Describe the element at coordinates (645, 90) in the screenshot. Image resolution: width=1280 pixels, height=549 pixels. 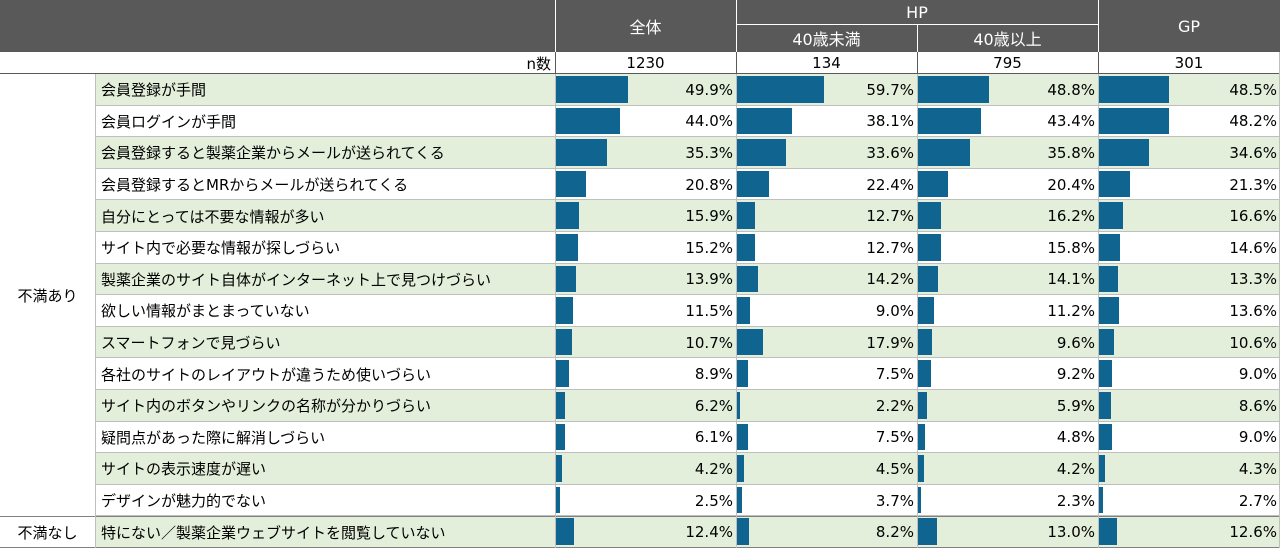
I see `value-cell: 49.9%` at that location.